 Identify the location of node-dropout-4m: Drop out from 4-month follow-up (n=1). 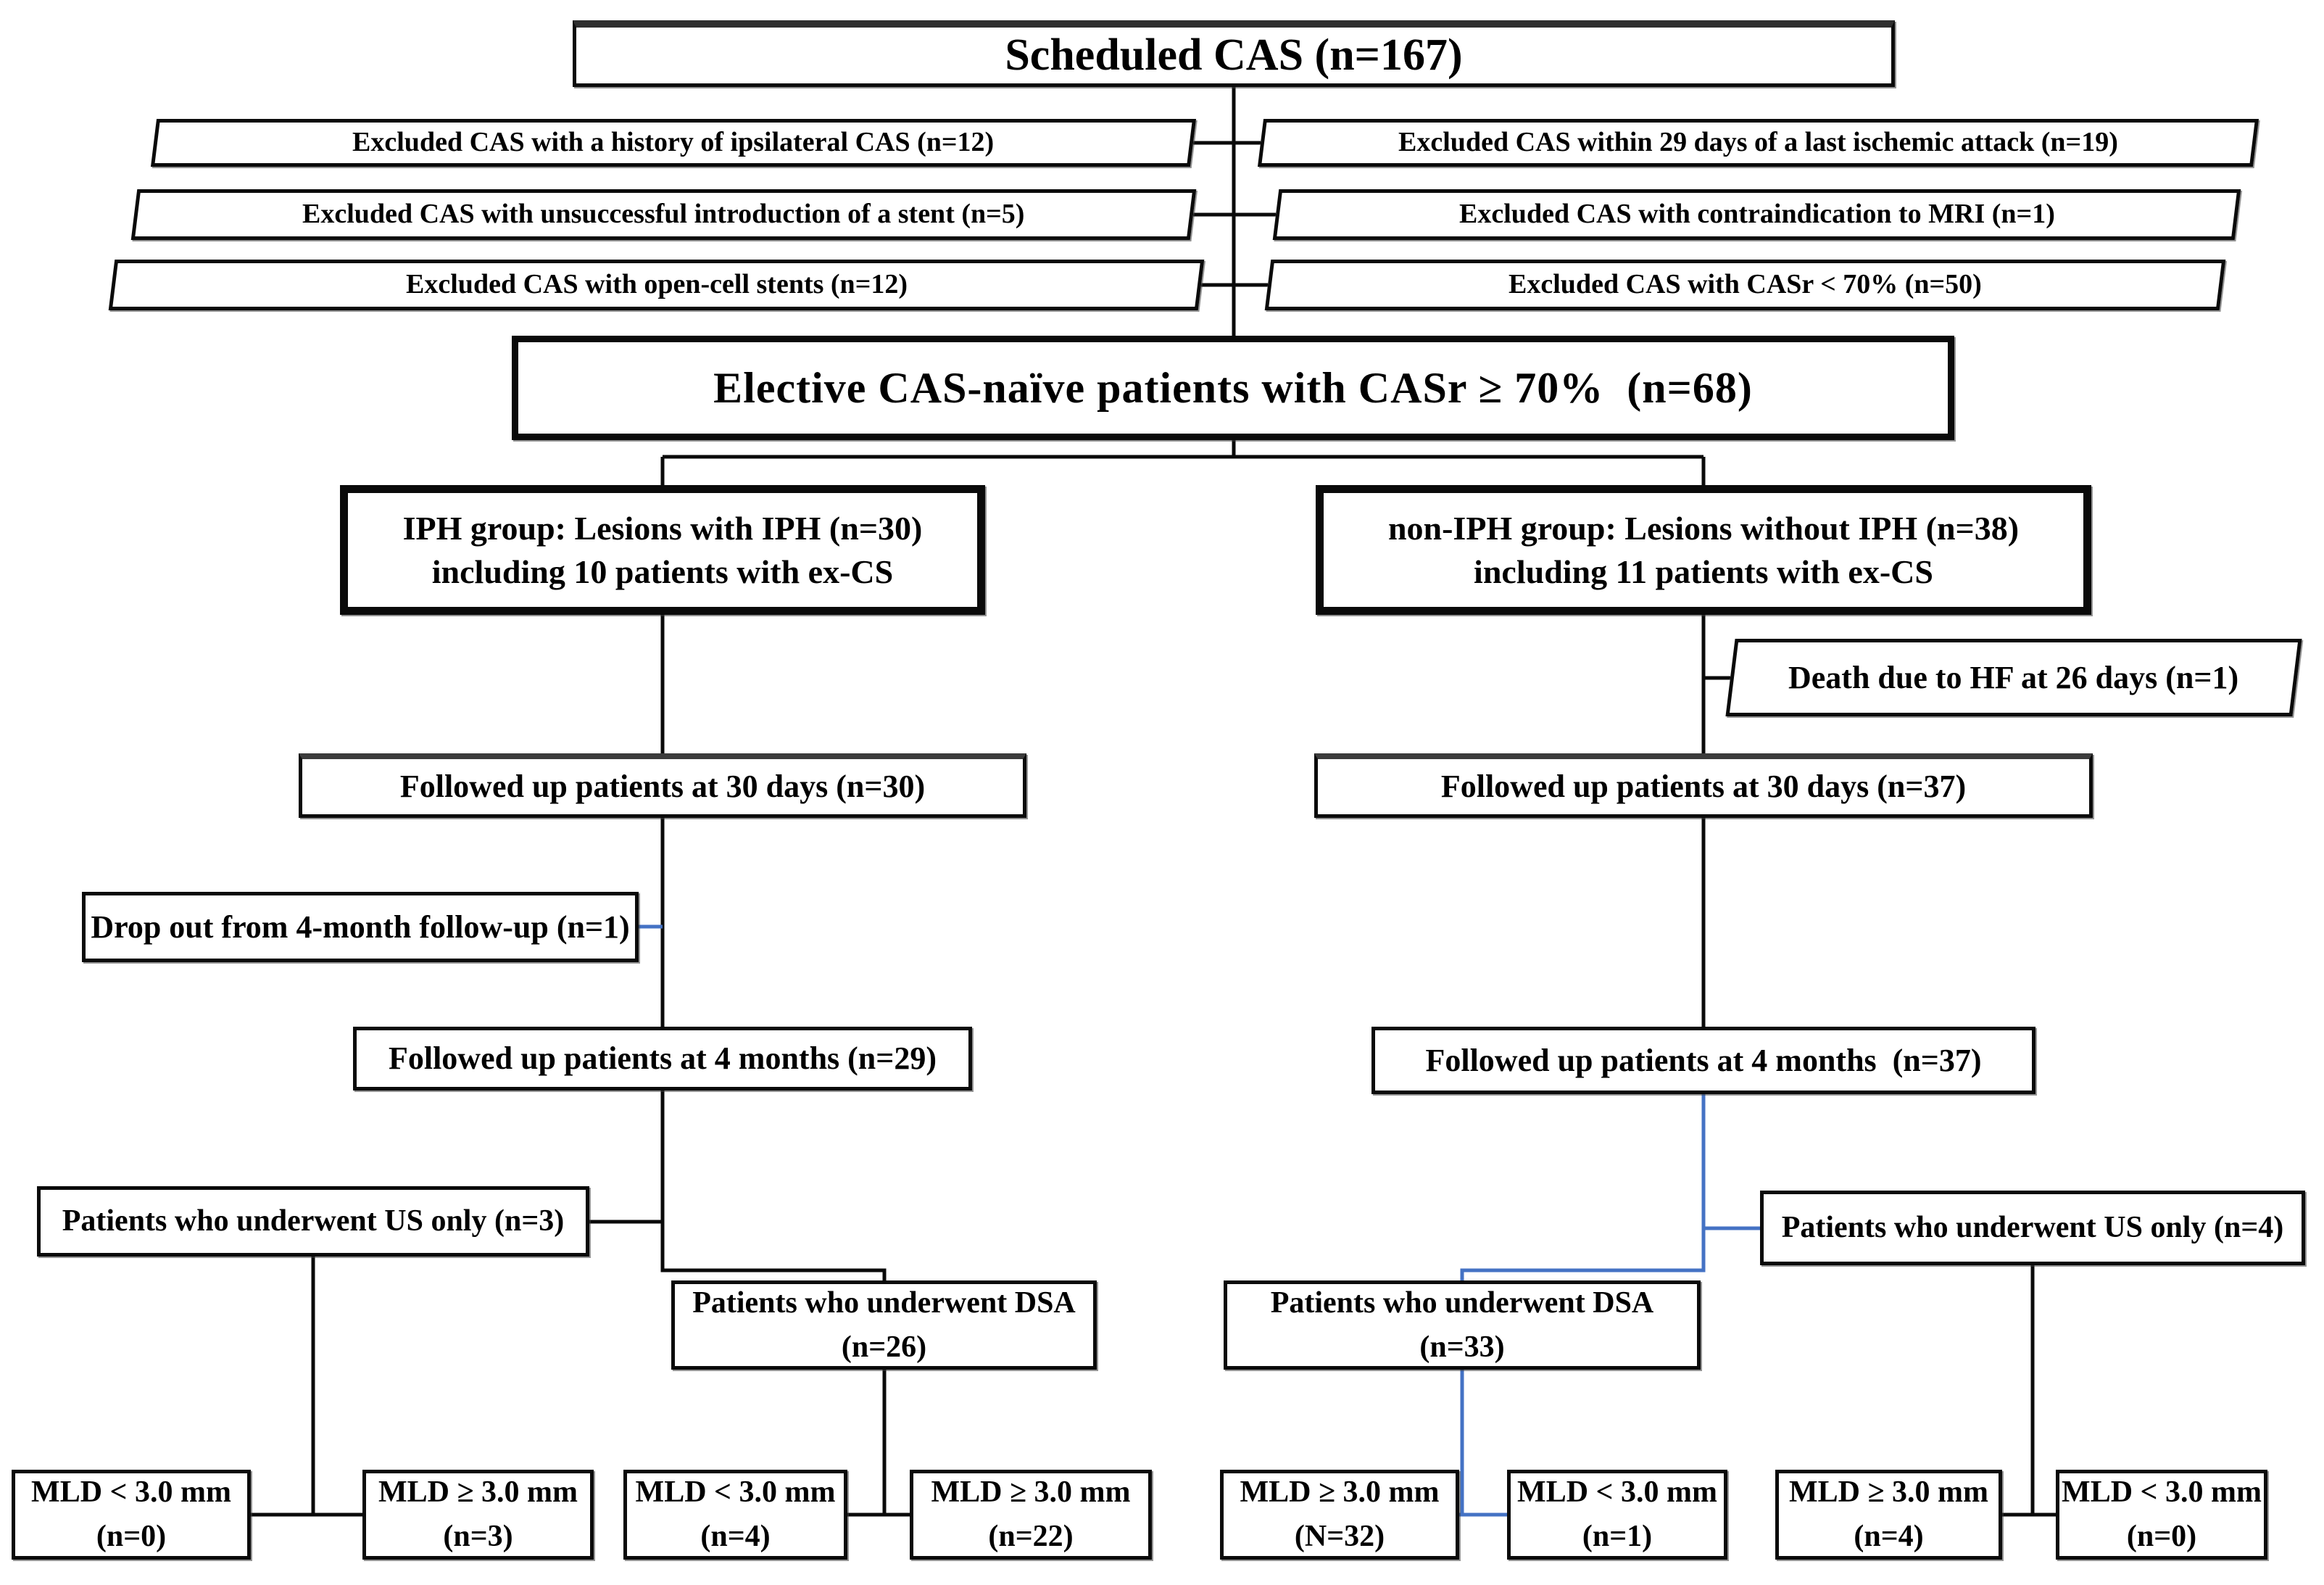
(361, 927).